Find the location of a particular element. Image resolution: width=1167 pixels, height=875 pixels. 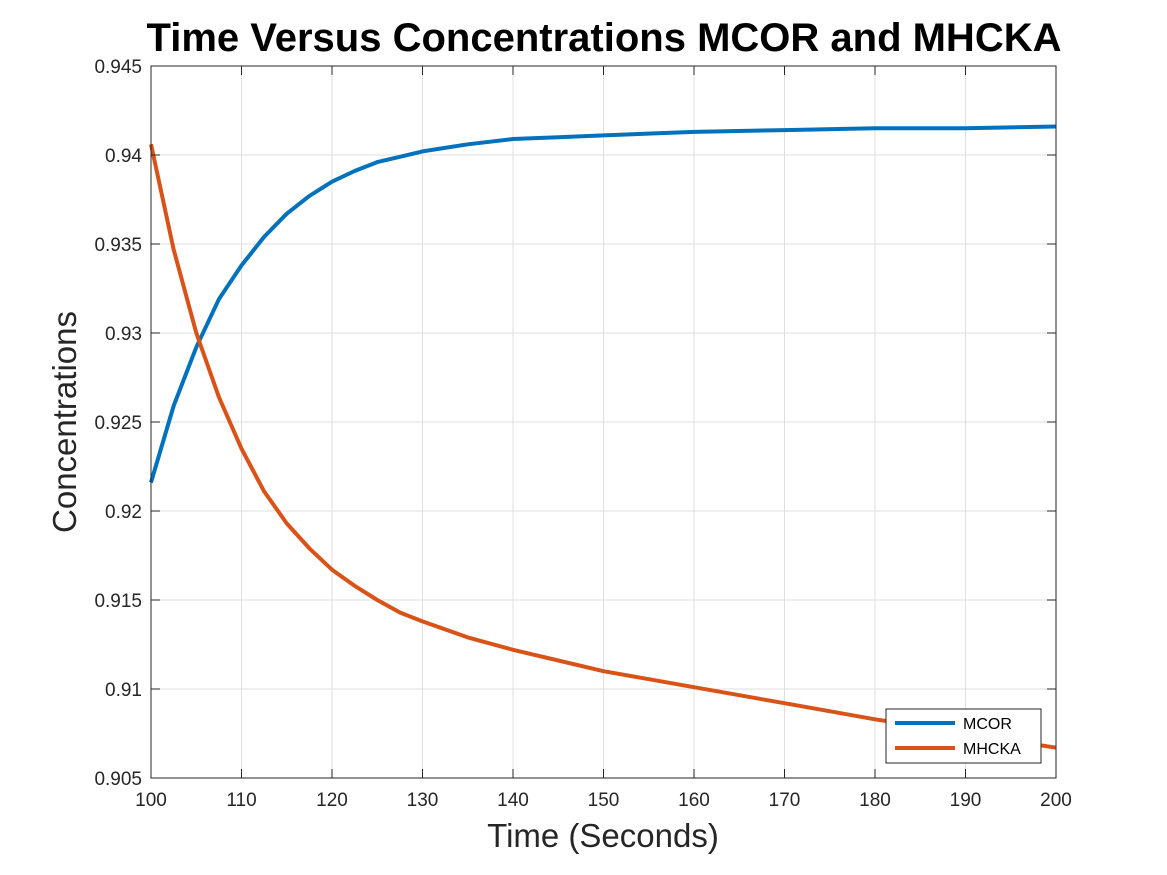

y-tick-label: 0.935 is located at coordinates (118, 245).